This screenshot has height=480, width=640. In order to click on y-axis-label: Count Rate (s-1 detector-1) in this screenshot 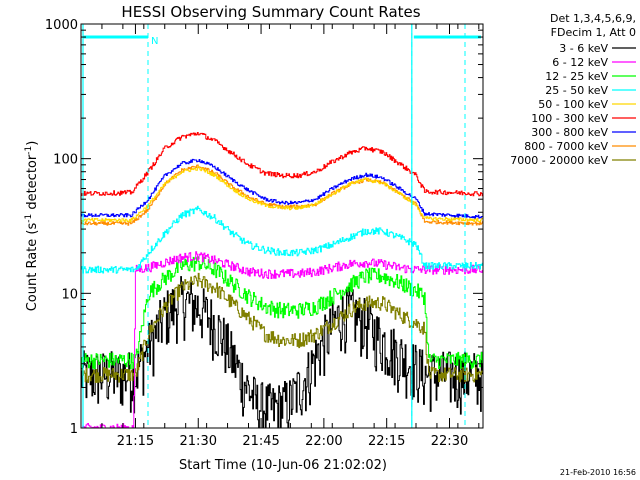, I will do `click(32, 226)`.